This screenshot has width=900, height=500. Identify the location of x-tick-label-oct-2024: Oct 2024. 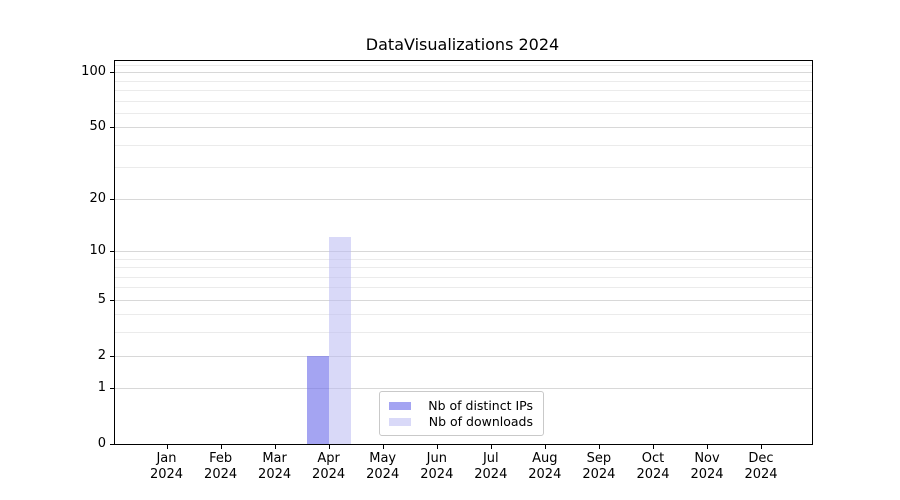
(653, 466).